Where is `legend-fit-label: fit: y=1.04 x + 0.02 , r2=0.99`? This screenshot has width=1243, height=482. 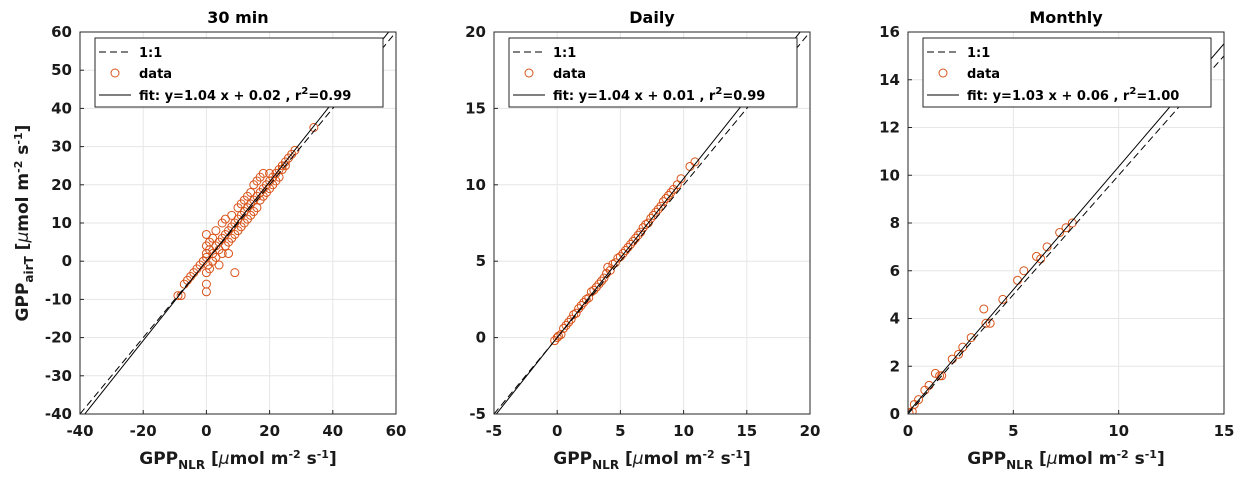
legend-fit-label: fit: y=1.04 x + 0.02 , r2=0.99 is located at coordinates (245, 95).